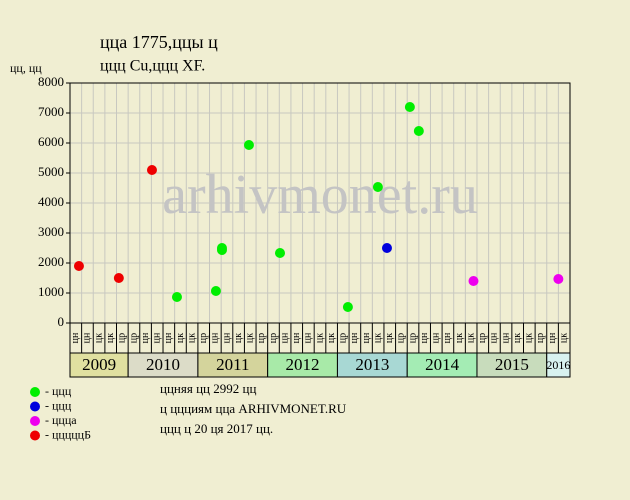 This screenshot has width=630, height=500. What do you see at coordinates (51, 231) in the screenshot?
I see `y-tick-label: 3000` at bounding box center [51, 231].